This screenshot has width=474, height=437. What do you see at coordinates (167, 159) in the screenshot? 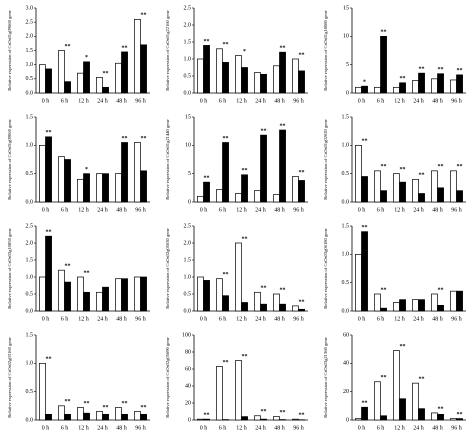
I see `y-axis-label: Relative expression of CsOs01g21440 gene` at bounding box center [167, 159].